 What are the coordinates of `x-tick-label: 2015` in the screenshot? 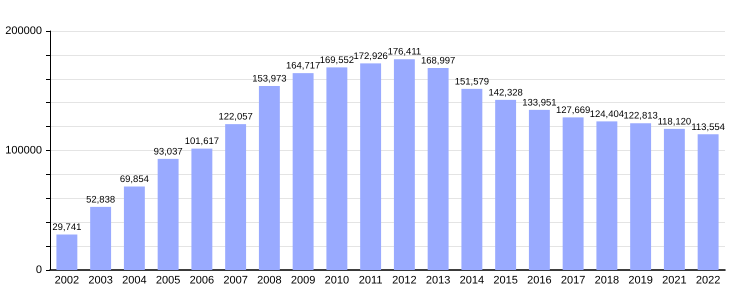 It's located at (505, 280).